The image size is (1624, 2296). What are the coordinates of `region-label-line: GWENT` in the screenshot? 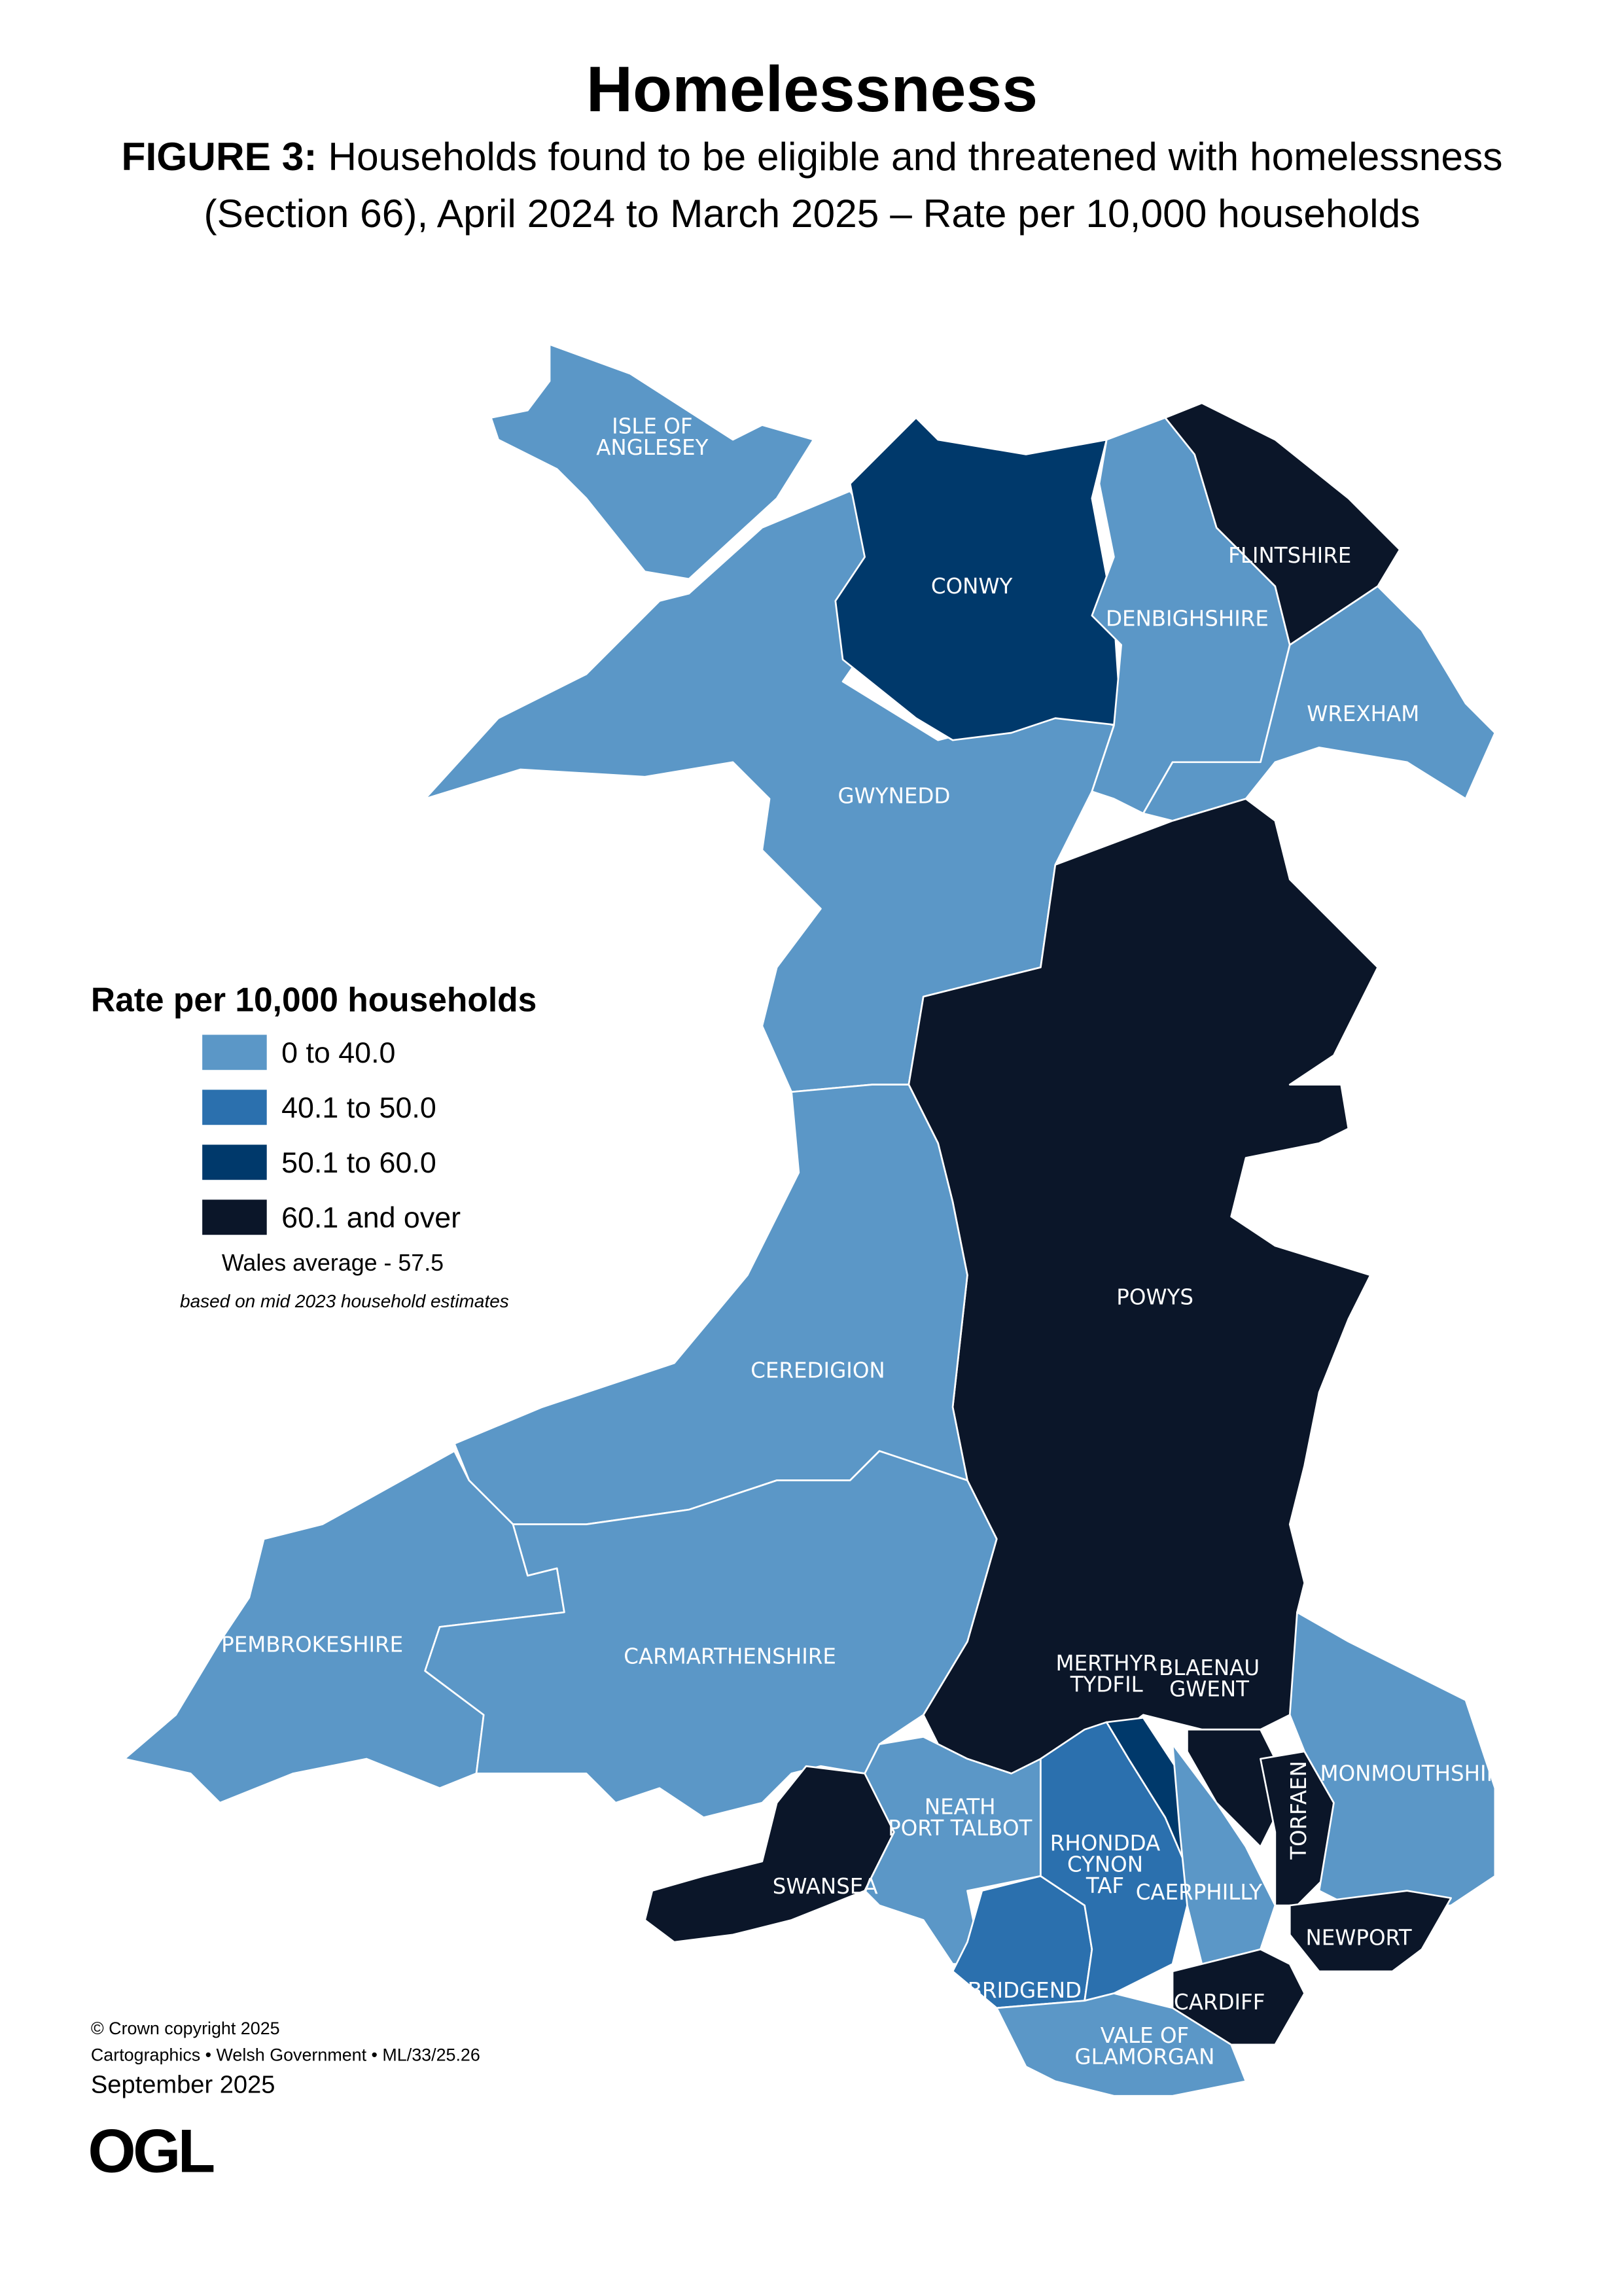 It's located at (1209, 1688).